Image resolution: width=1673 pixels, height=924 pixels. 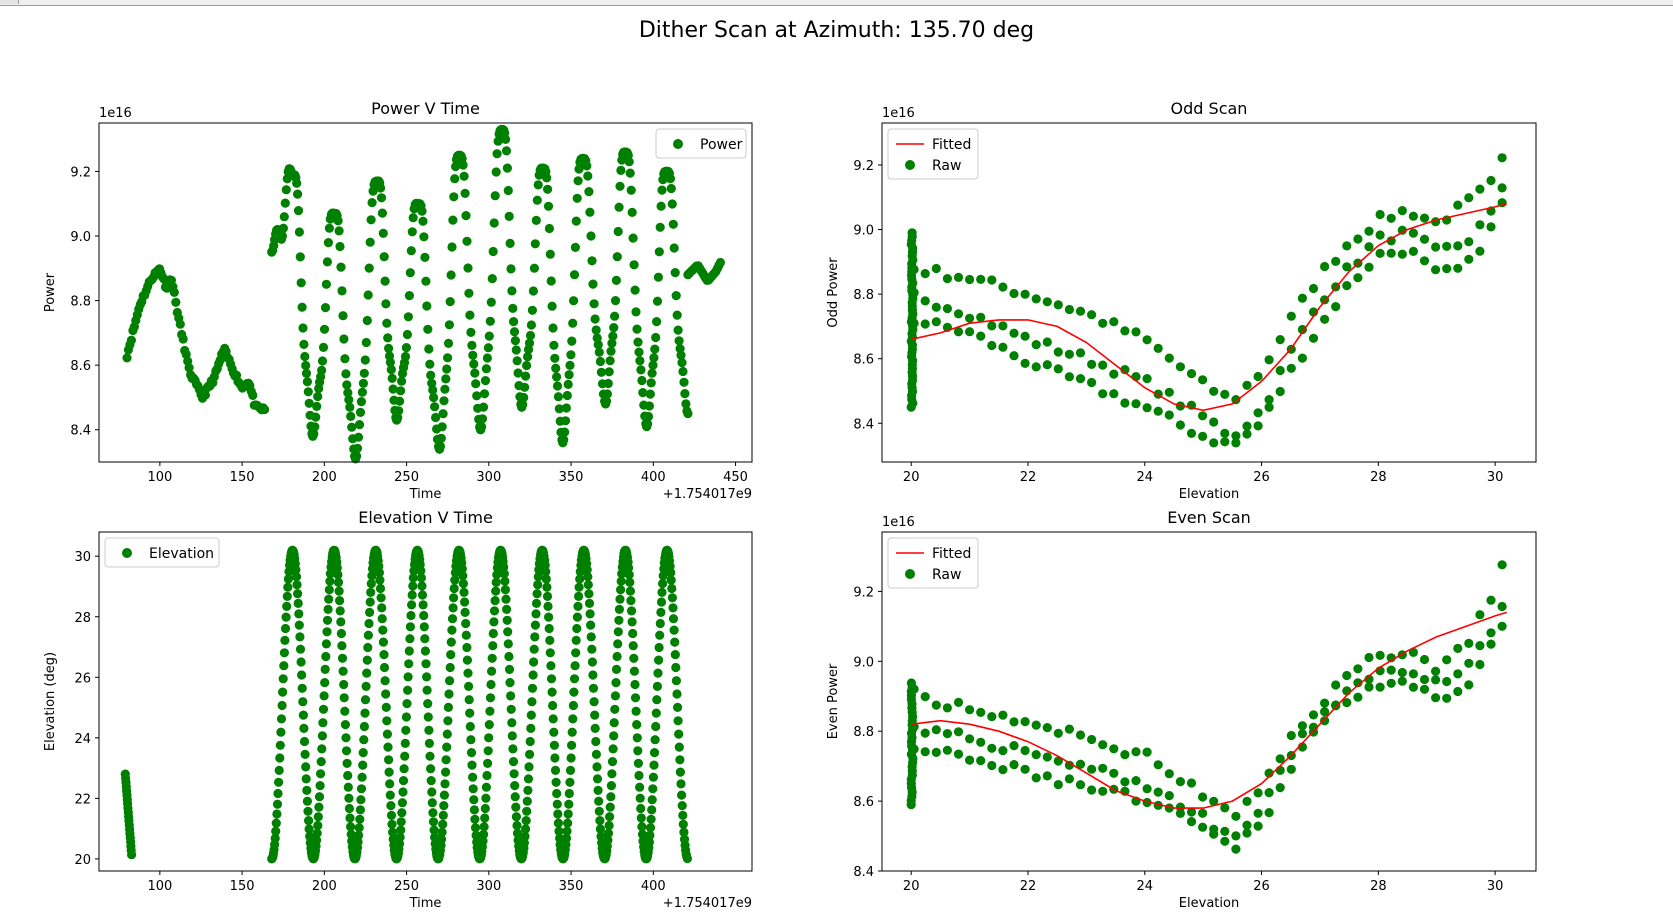 I want to click on power-xtick-label: 200, so click(x=324, y=477).